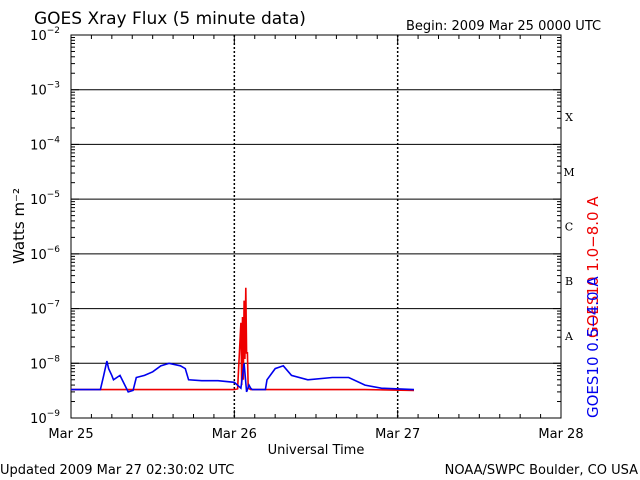 This screenshot has width=640, height=480. Describe the element at coordinates (45, 254) in the screenshot. I see `y-tick-label: 10⁻⁶` at that location.